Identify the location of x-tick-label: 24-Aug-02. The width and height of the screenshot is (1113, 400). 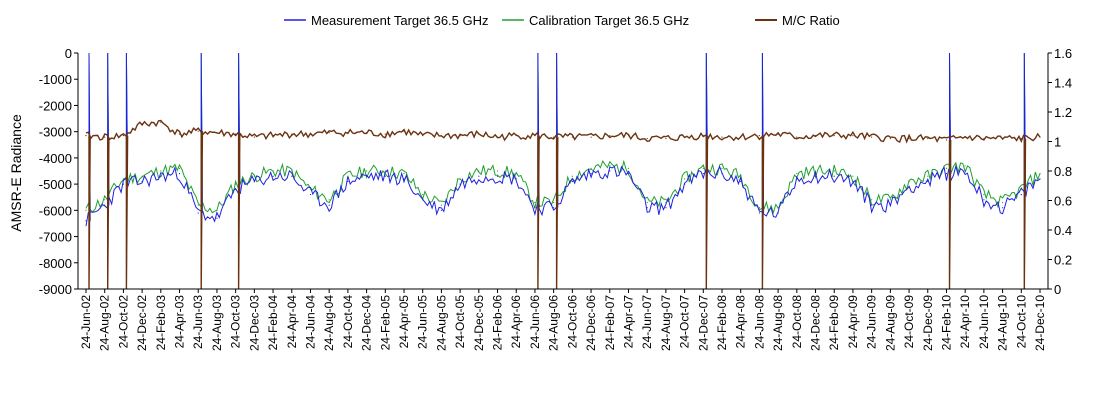
(105, 323).